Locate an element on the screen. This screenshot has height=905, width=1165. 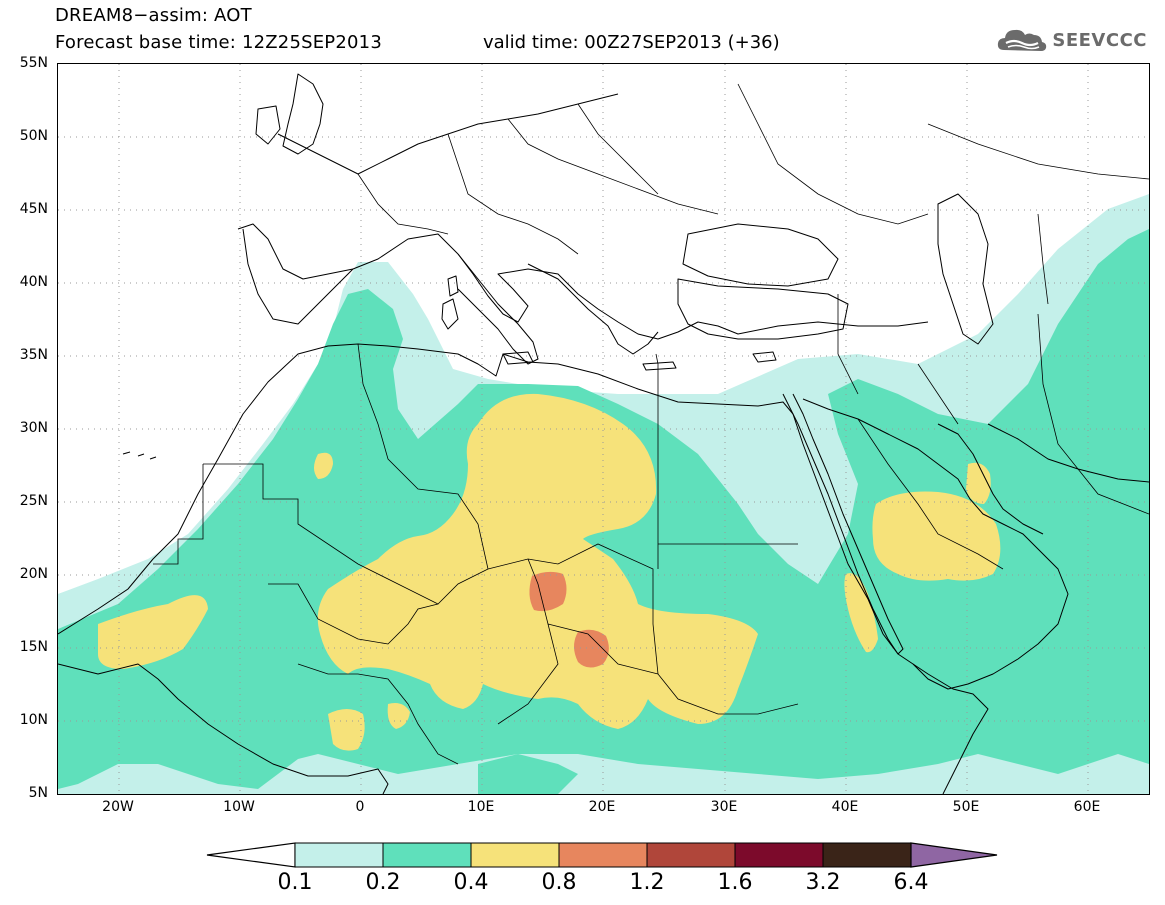
colorbar-bin-0.8 is located at coordinates (603, 855).